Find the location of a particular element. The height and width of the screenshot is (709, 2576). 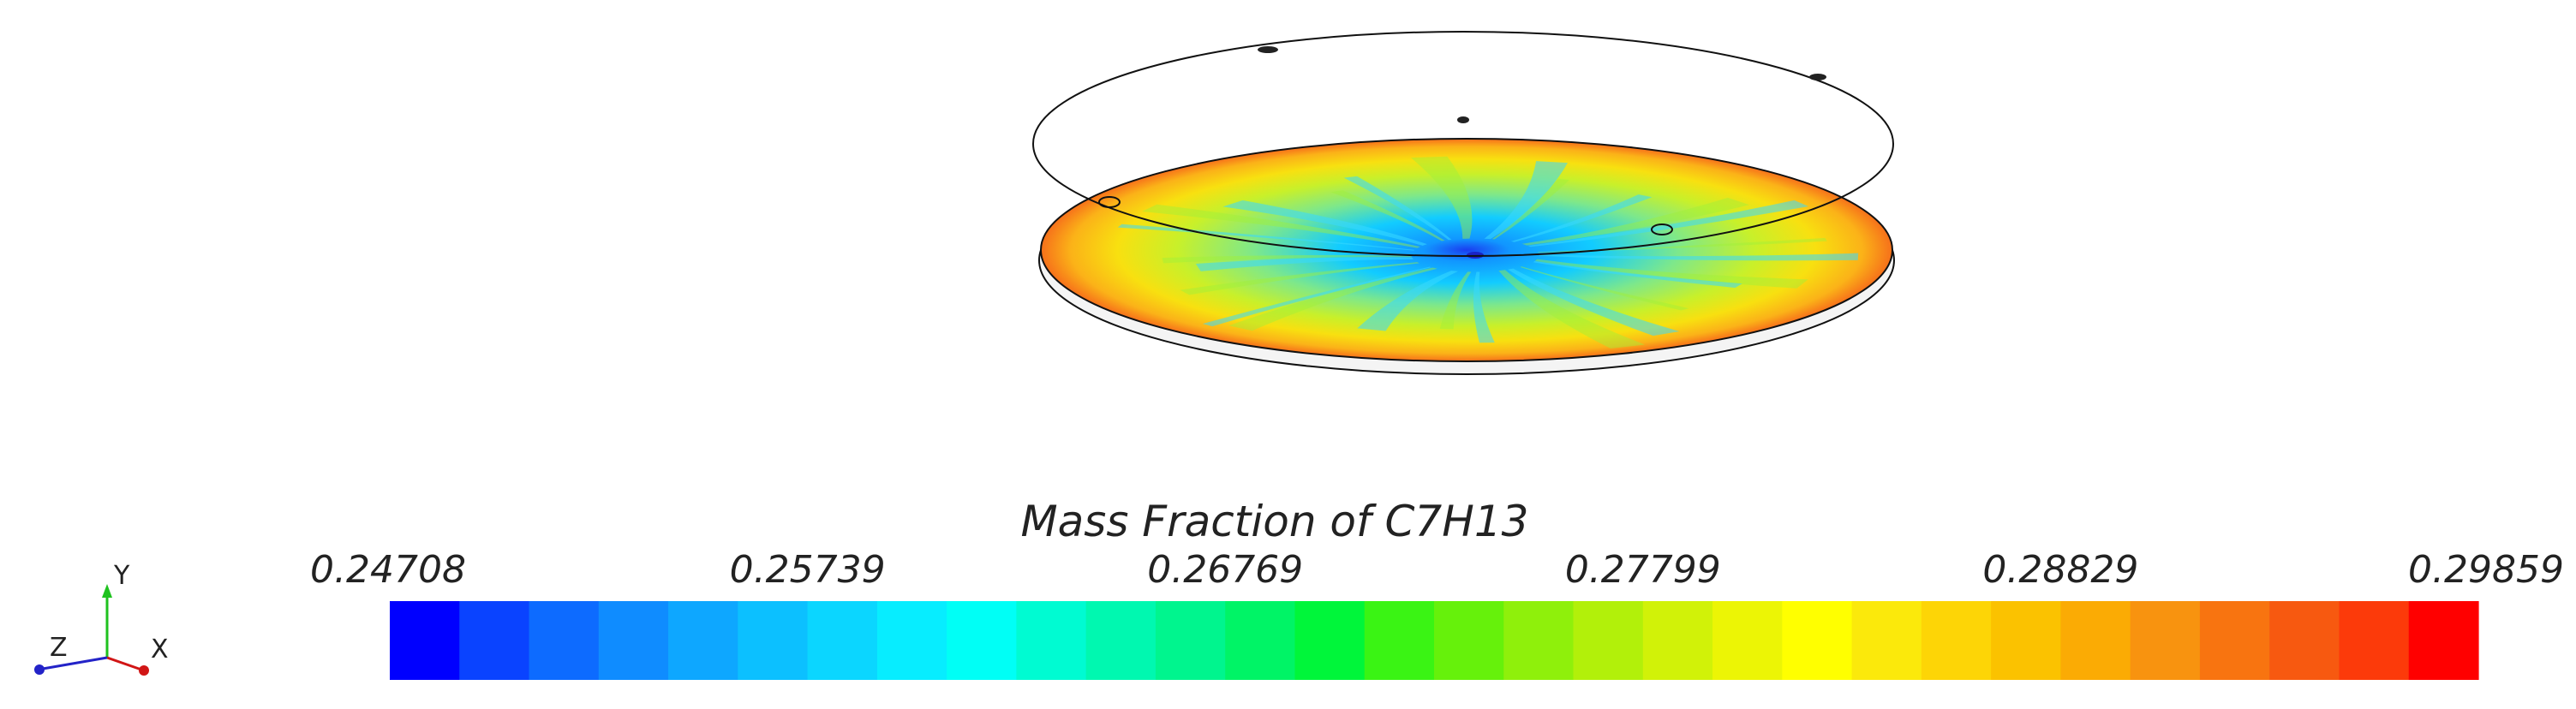

contour-plate is located at coordinates (1467, 256).